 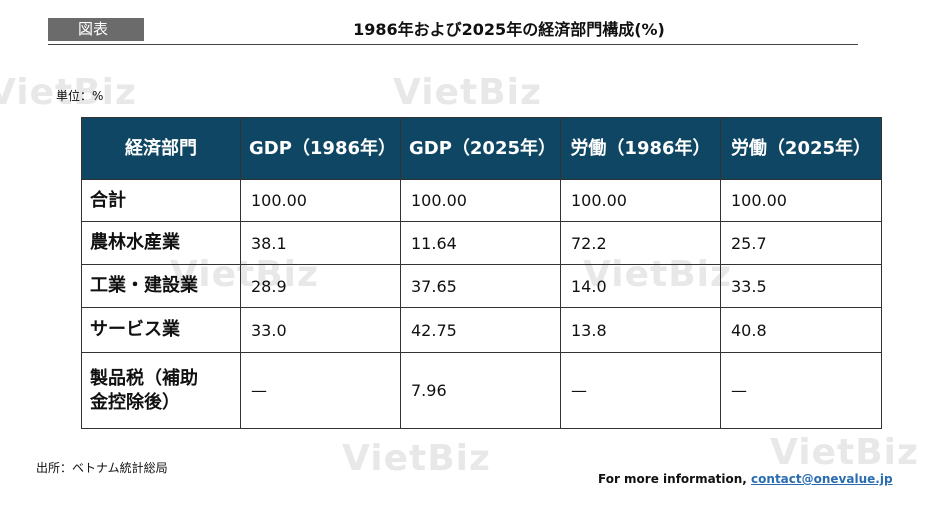 What do you see at coordinates (640, 148) in the screenshot?
I see `column-header: 労働（1986年）` at bounding box center [640, 148].